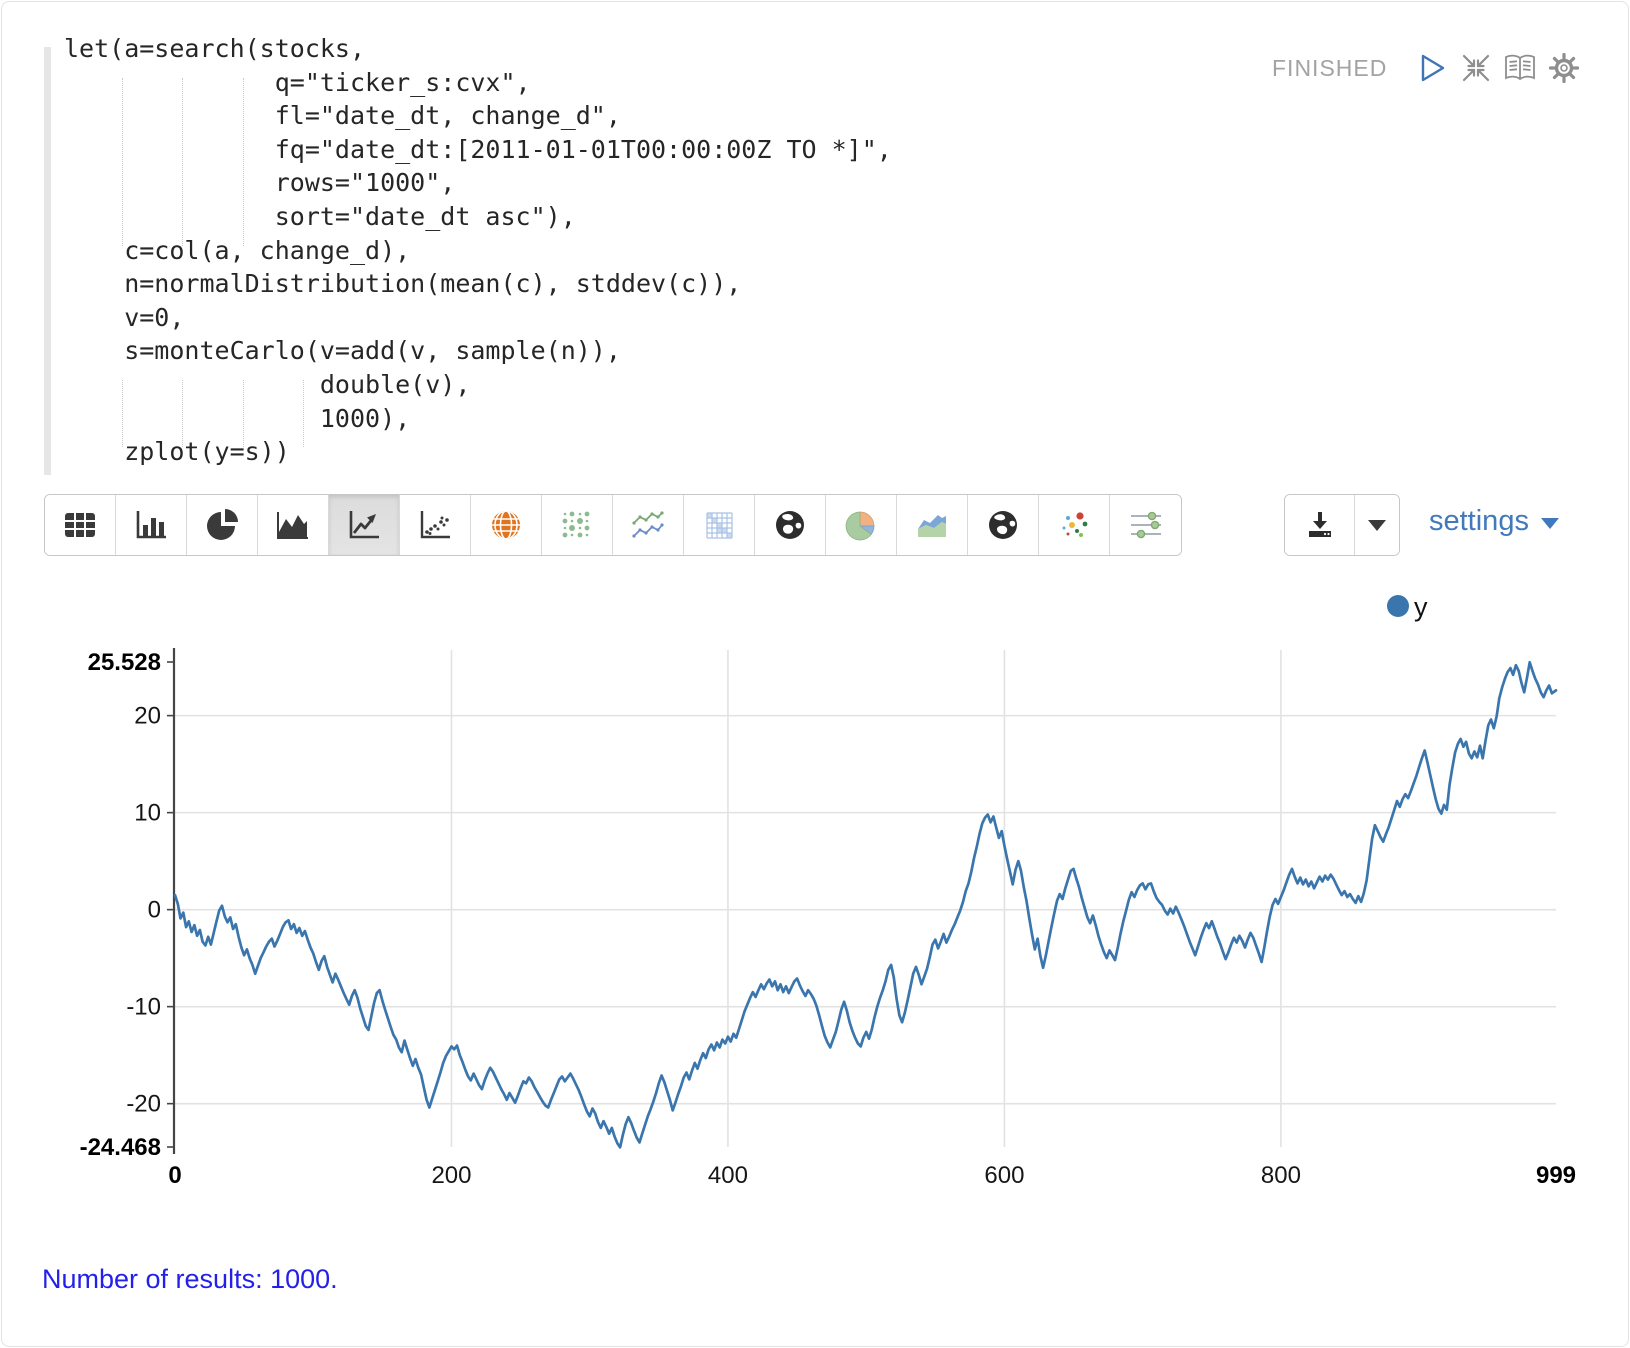 The image size is (1630, 1348). I want to click on y-tick-label: -20, so click(143, 1104).